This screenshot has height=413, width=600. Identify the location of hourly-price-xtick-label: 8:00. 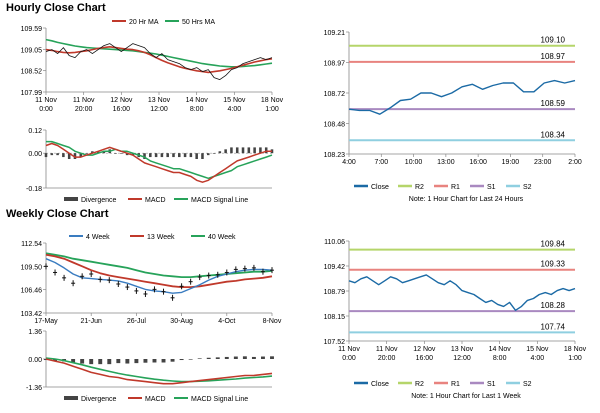
(197, 109).